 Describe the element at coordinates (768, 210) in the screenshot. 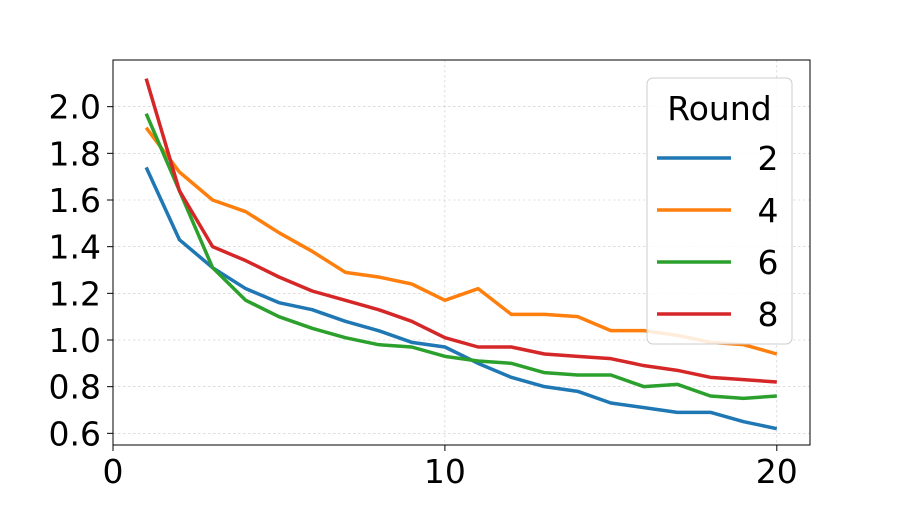

I see `legend-label-4: 4` at that location.